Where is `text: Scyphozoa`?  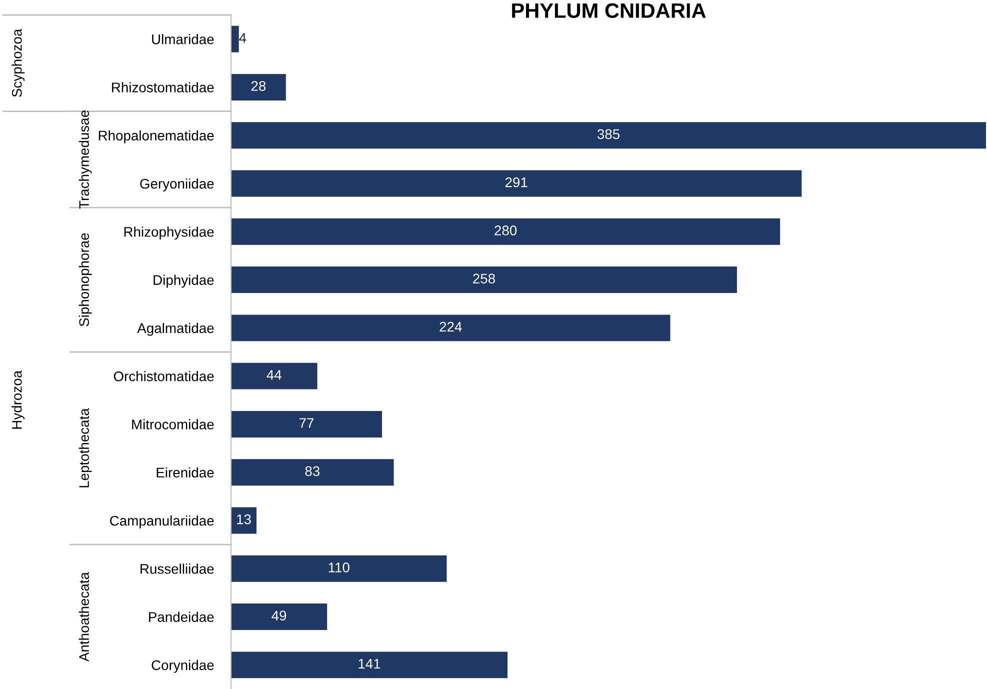 text: Scyphozoa is located at coordinates (18, 62).